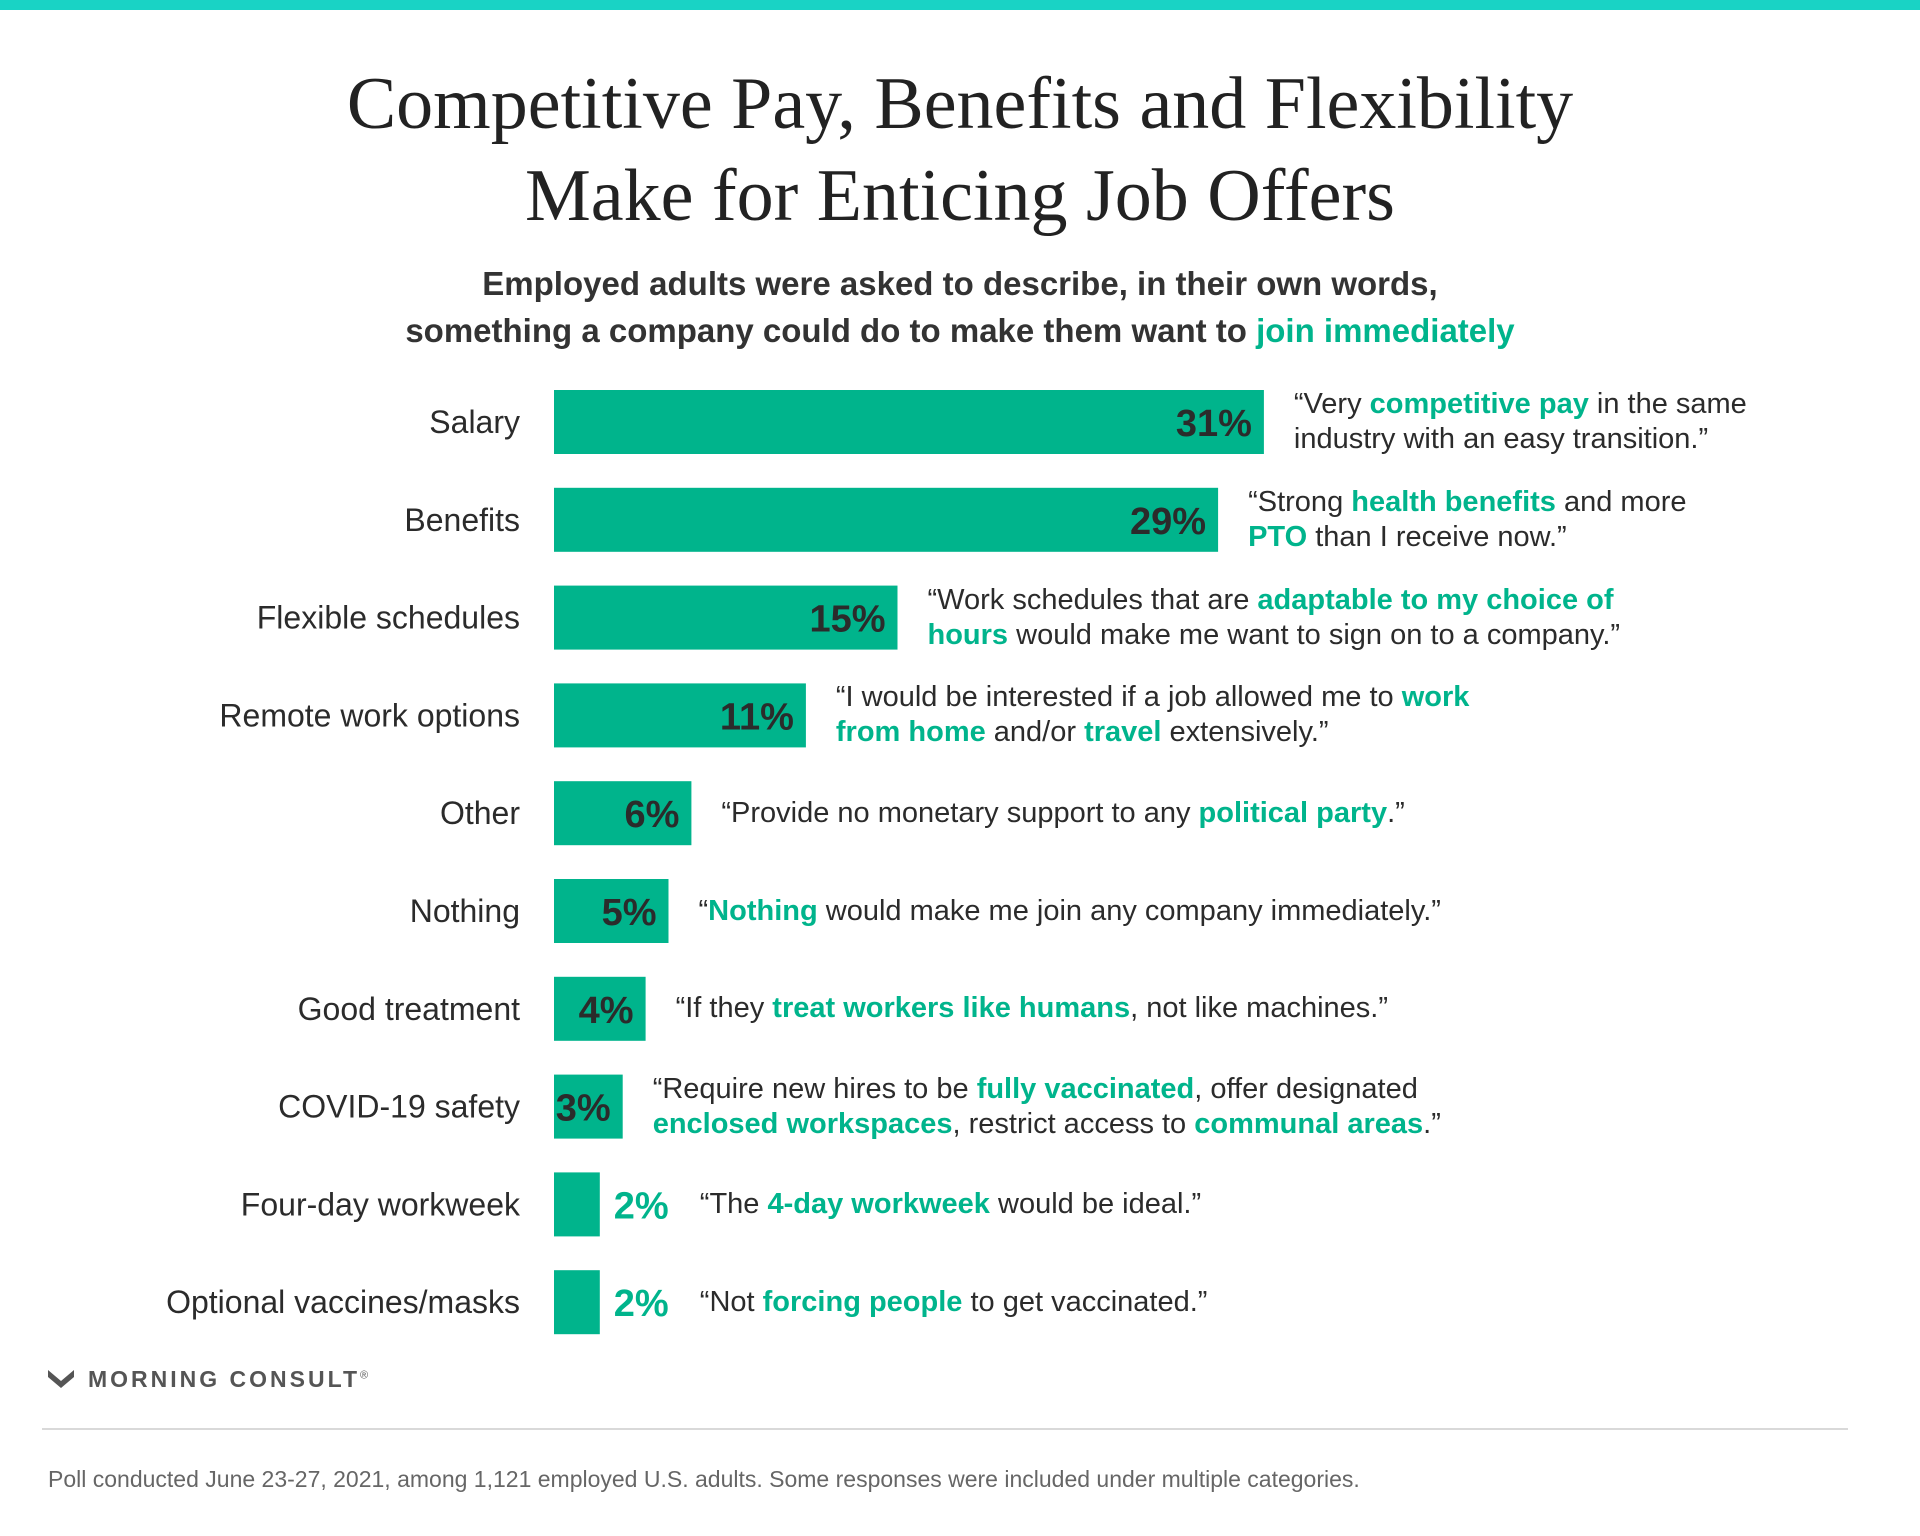  What do you see at coordinates (1453, 501) in the screenshot?
I see `quote-highlight: health benefits` at bounding box center [1453, 501].